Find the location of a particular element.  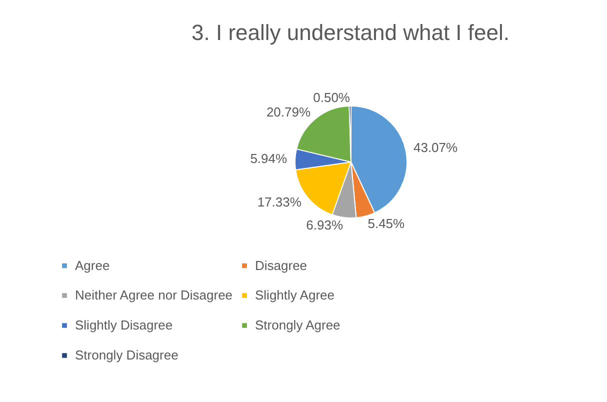

data-label: 0.50% is located at coordinates (331, 98).